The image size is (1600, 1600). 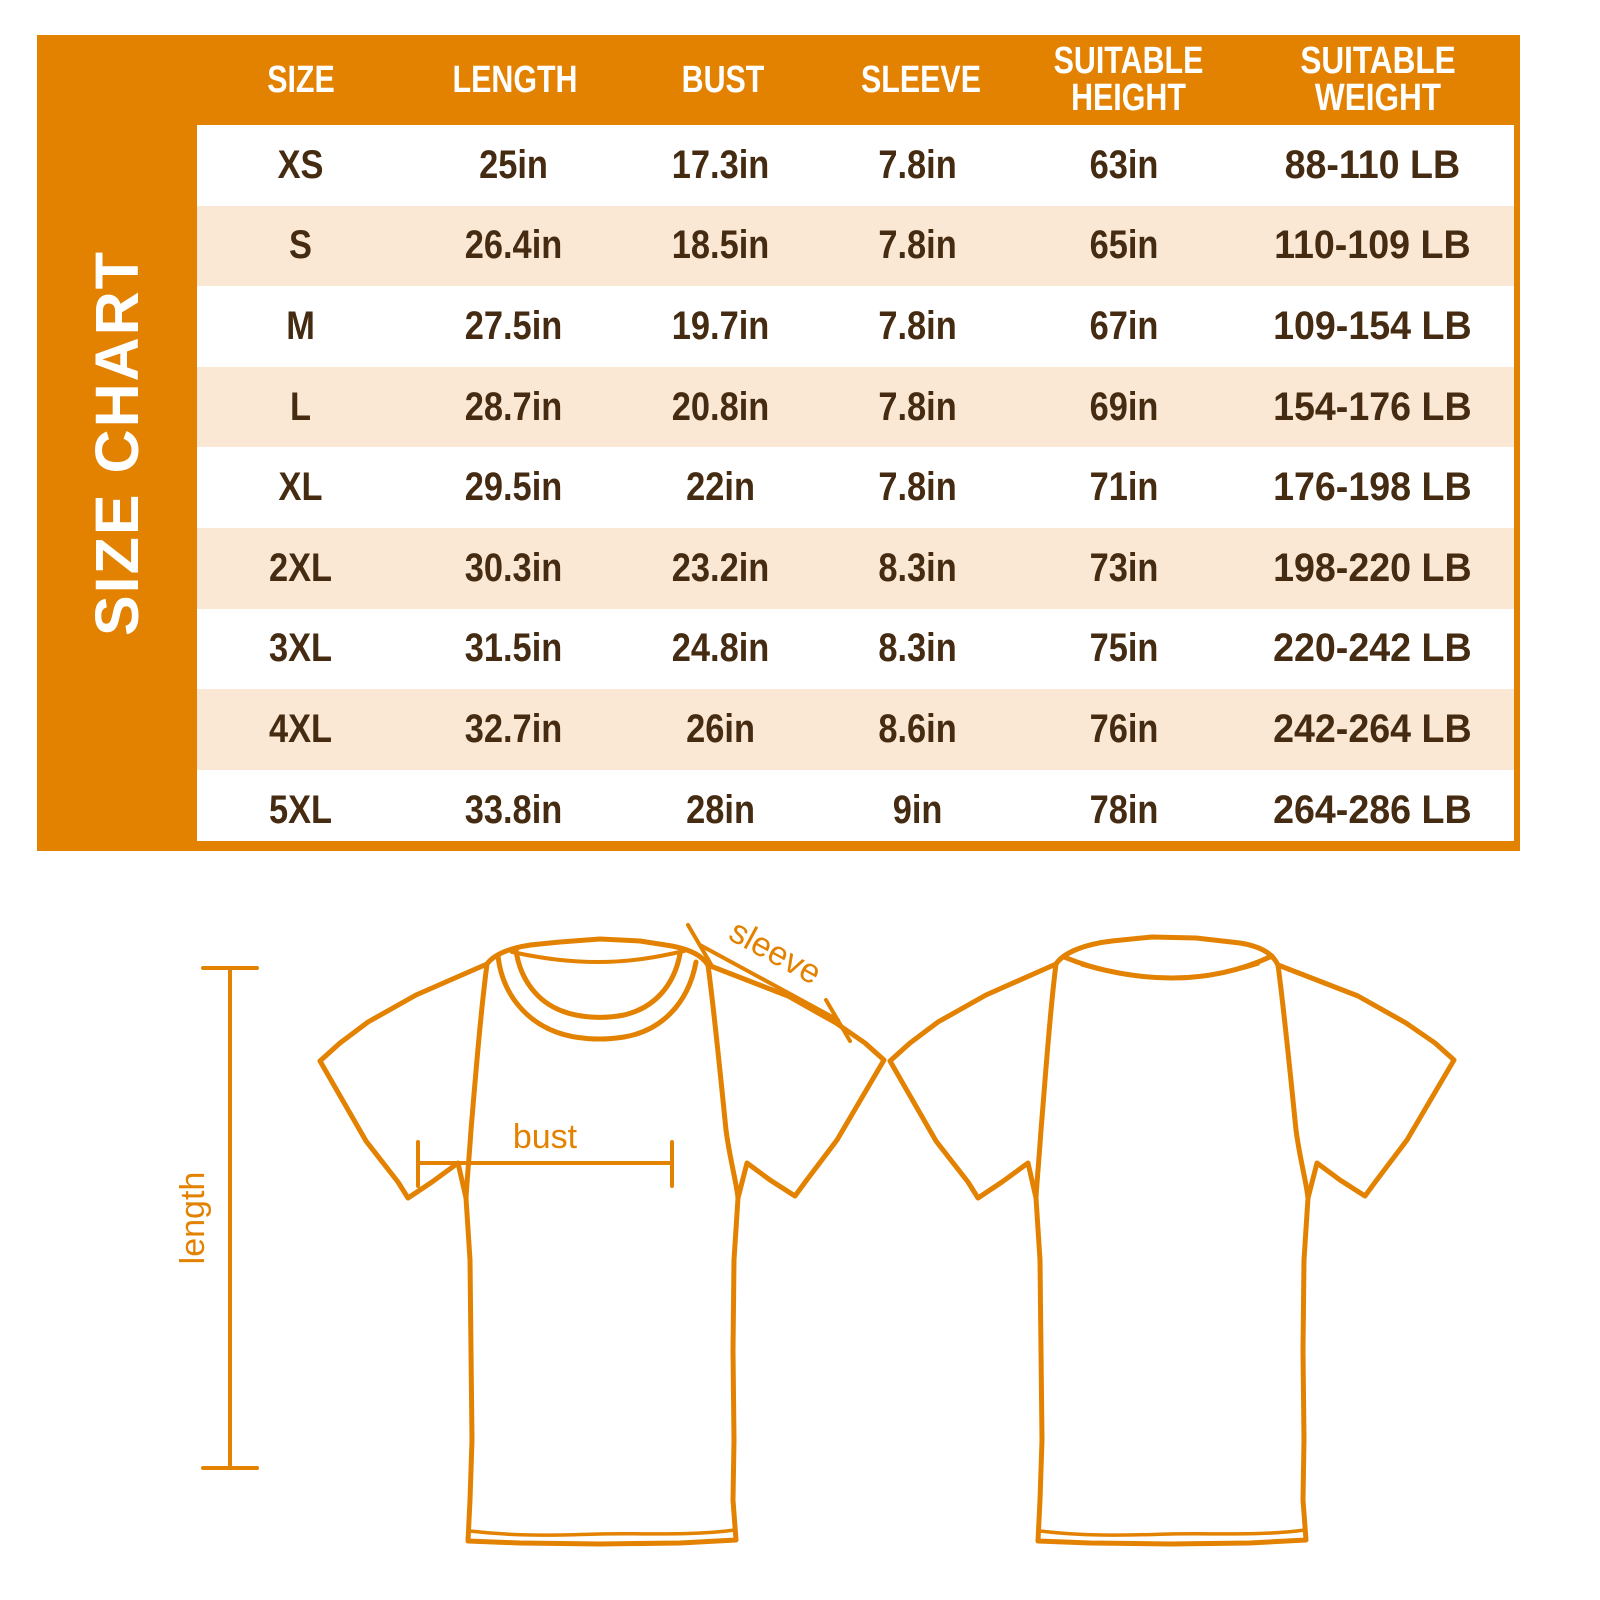 I want to click on cell-bust: 18.5in, so click(x=720, y=245).